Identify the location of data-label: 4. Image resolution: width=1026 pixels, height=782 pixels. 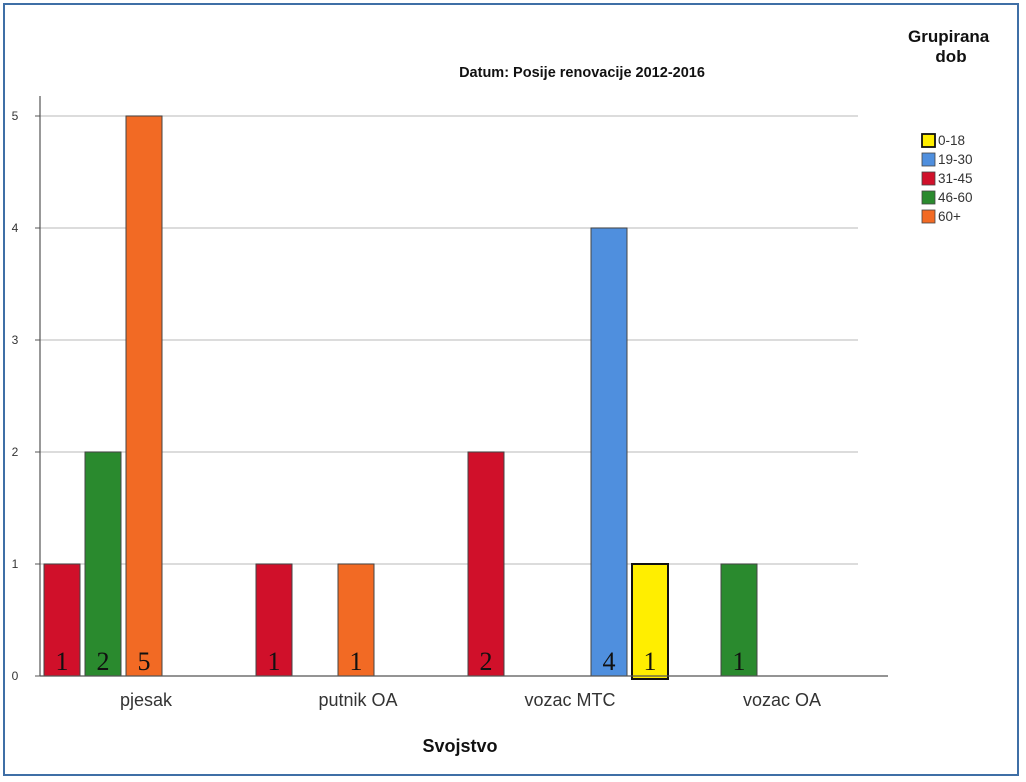
(609, 661).